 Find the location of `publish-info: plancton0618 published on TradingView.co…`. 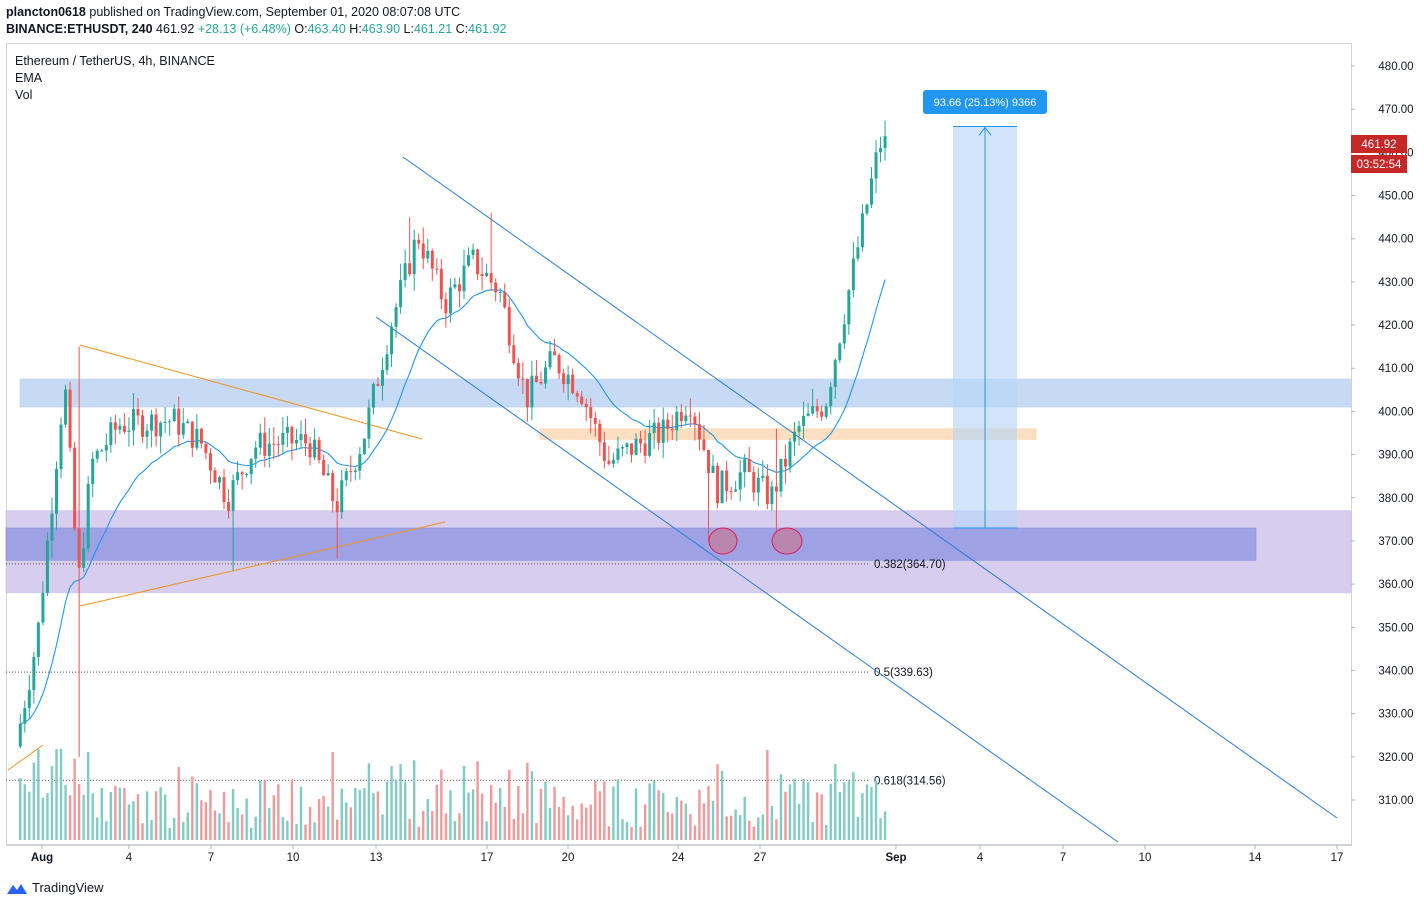

publish-info: plancton0618 published on TradingView.co… is located at coordinates (233, 12).